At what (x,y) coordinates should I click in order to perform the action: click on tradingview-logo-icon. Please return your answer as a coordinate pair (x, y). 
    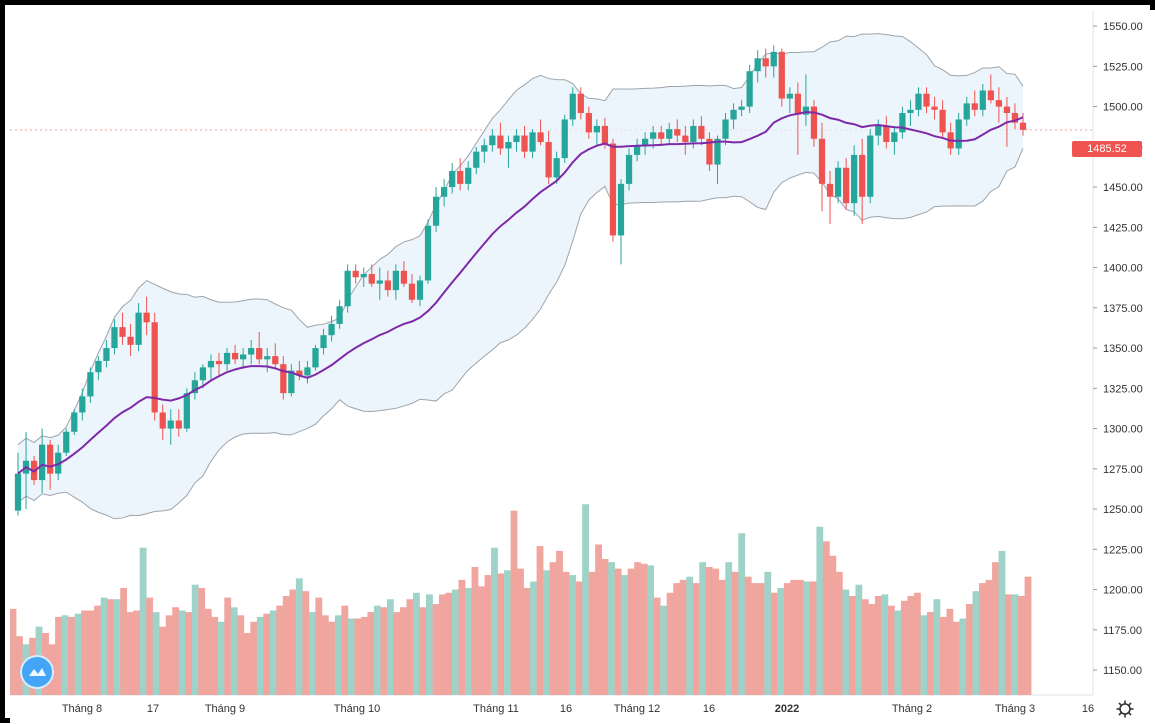
    Looking at the image, I should click on (37, 672).